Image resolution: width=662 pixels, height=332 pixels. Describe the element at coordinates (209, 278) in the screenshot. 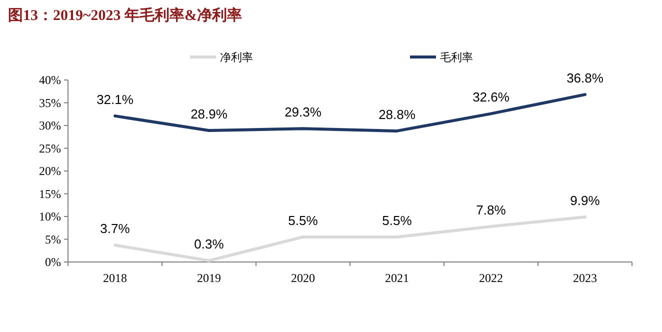

I see `x-tick-label: 2019` at that location.